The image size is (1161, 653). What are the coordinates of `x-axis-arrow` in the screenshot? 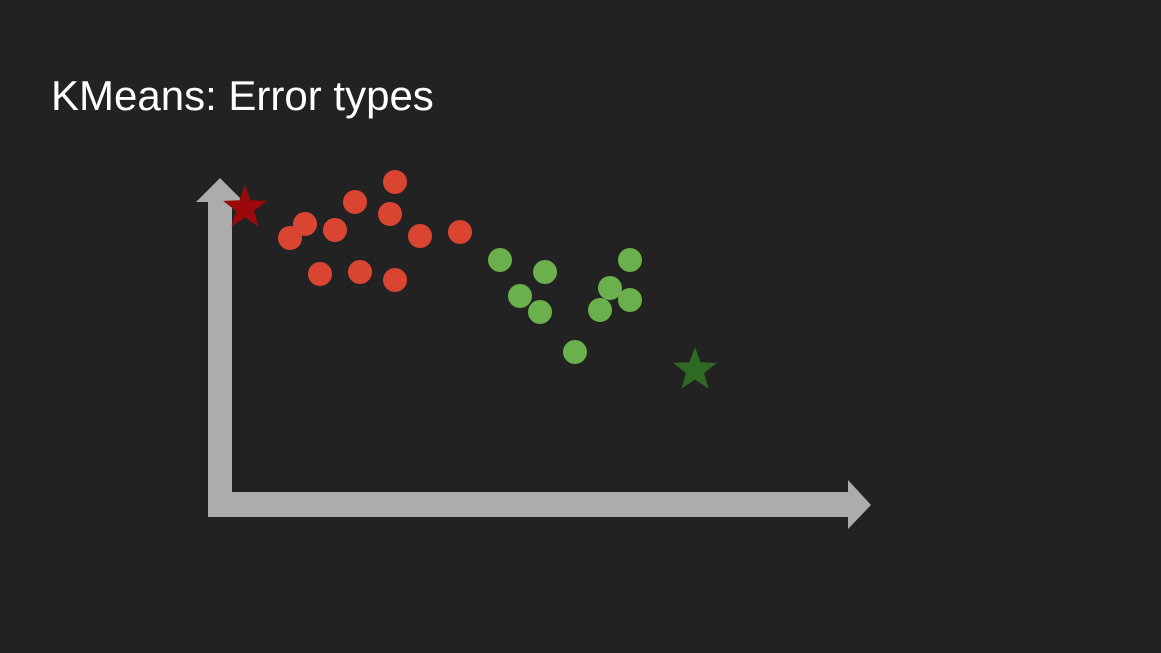 It's located at (539, 504).